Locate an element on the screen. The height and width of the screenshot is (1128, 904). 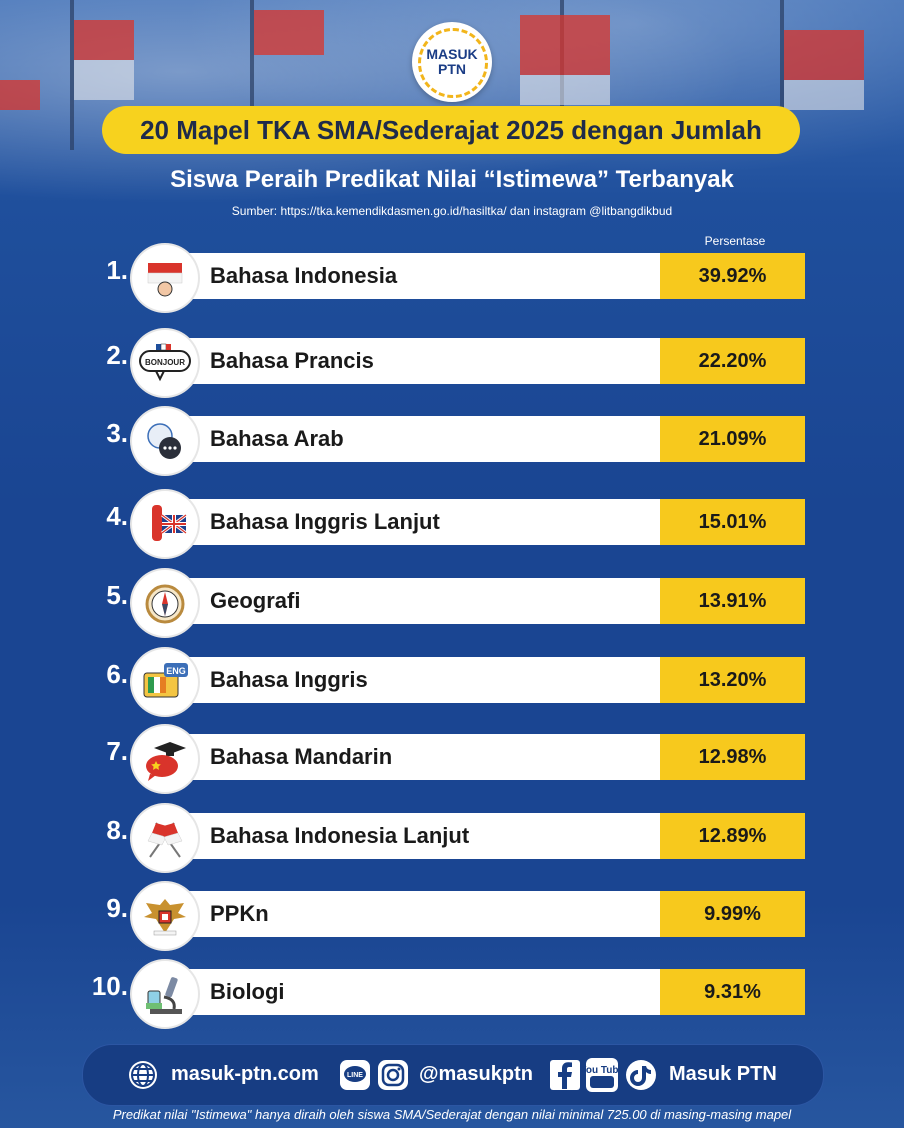
bonjour-speech-icon: BONJOUR is located at coordinates (165, 363).